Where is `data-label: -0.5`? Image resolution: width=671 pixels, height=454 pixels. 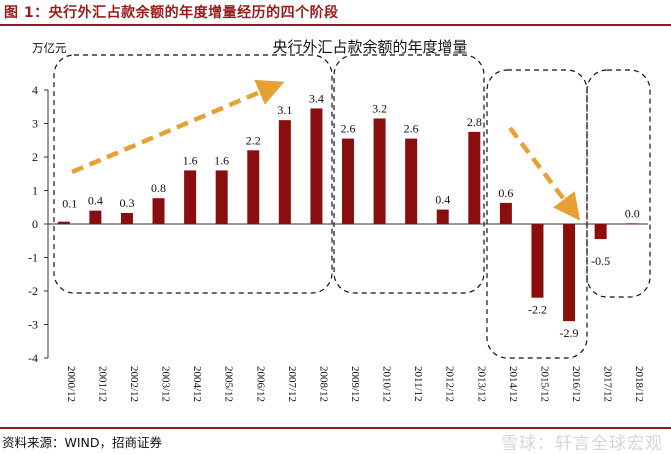 data-label: -0.5 is located at coordinates (600, 261).